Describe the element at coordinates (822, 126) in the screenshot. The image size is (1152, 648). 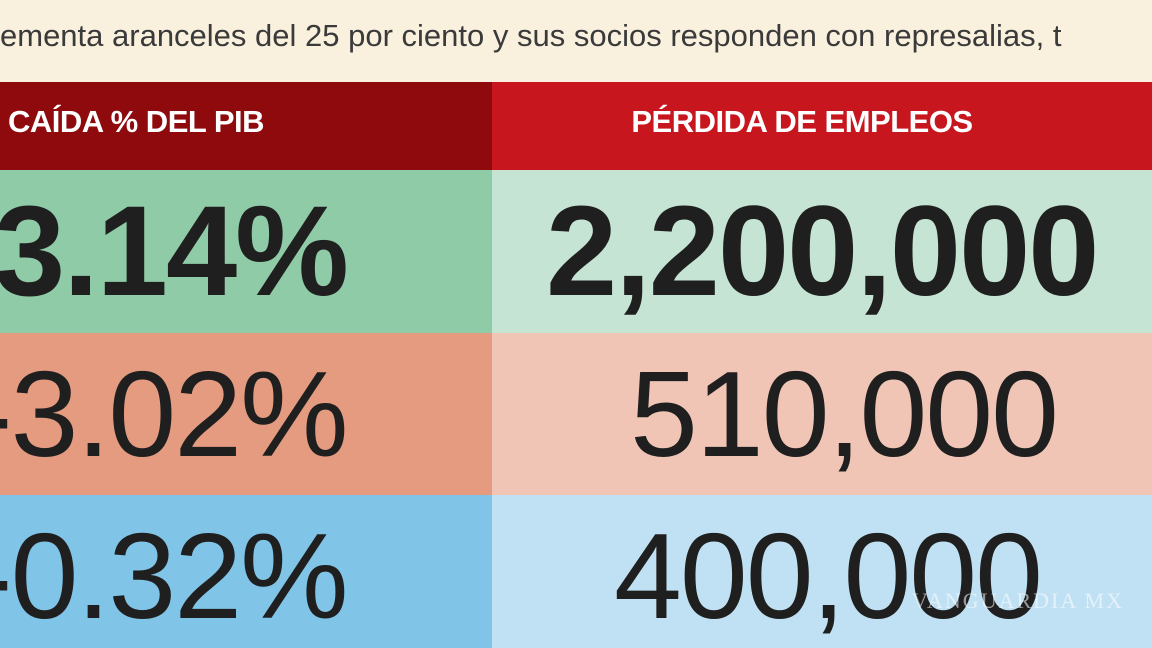
I see `header-jobs: PÉRDIDA DE EMPLEOS` at that location.